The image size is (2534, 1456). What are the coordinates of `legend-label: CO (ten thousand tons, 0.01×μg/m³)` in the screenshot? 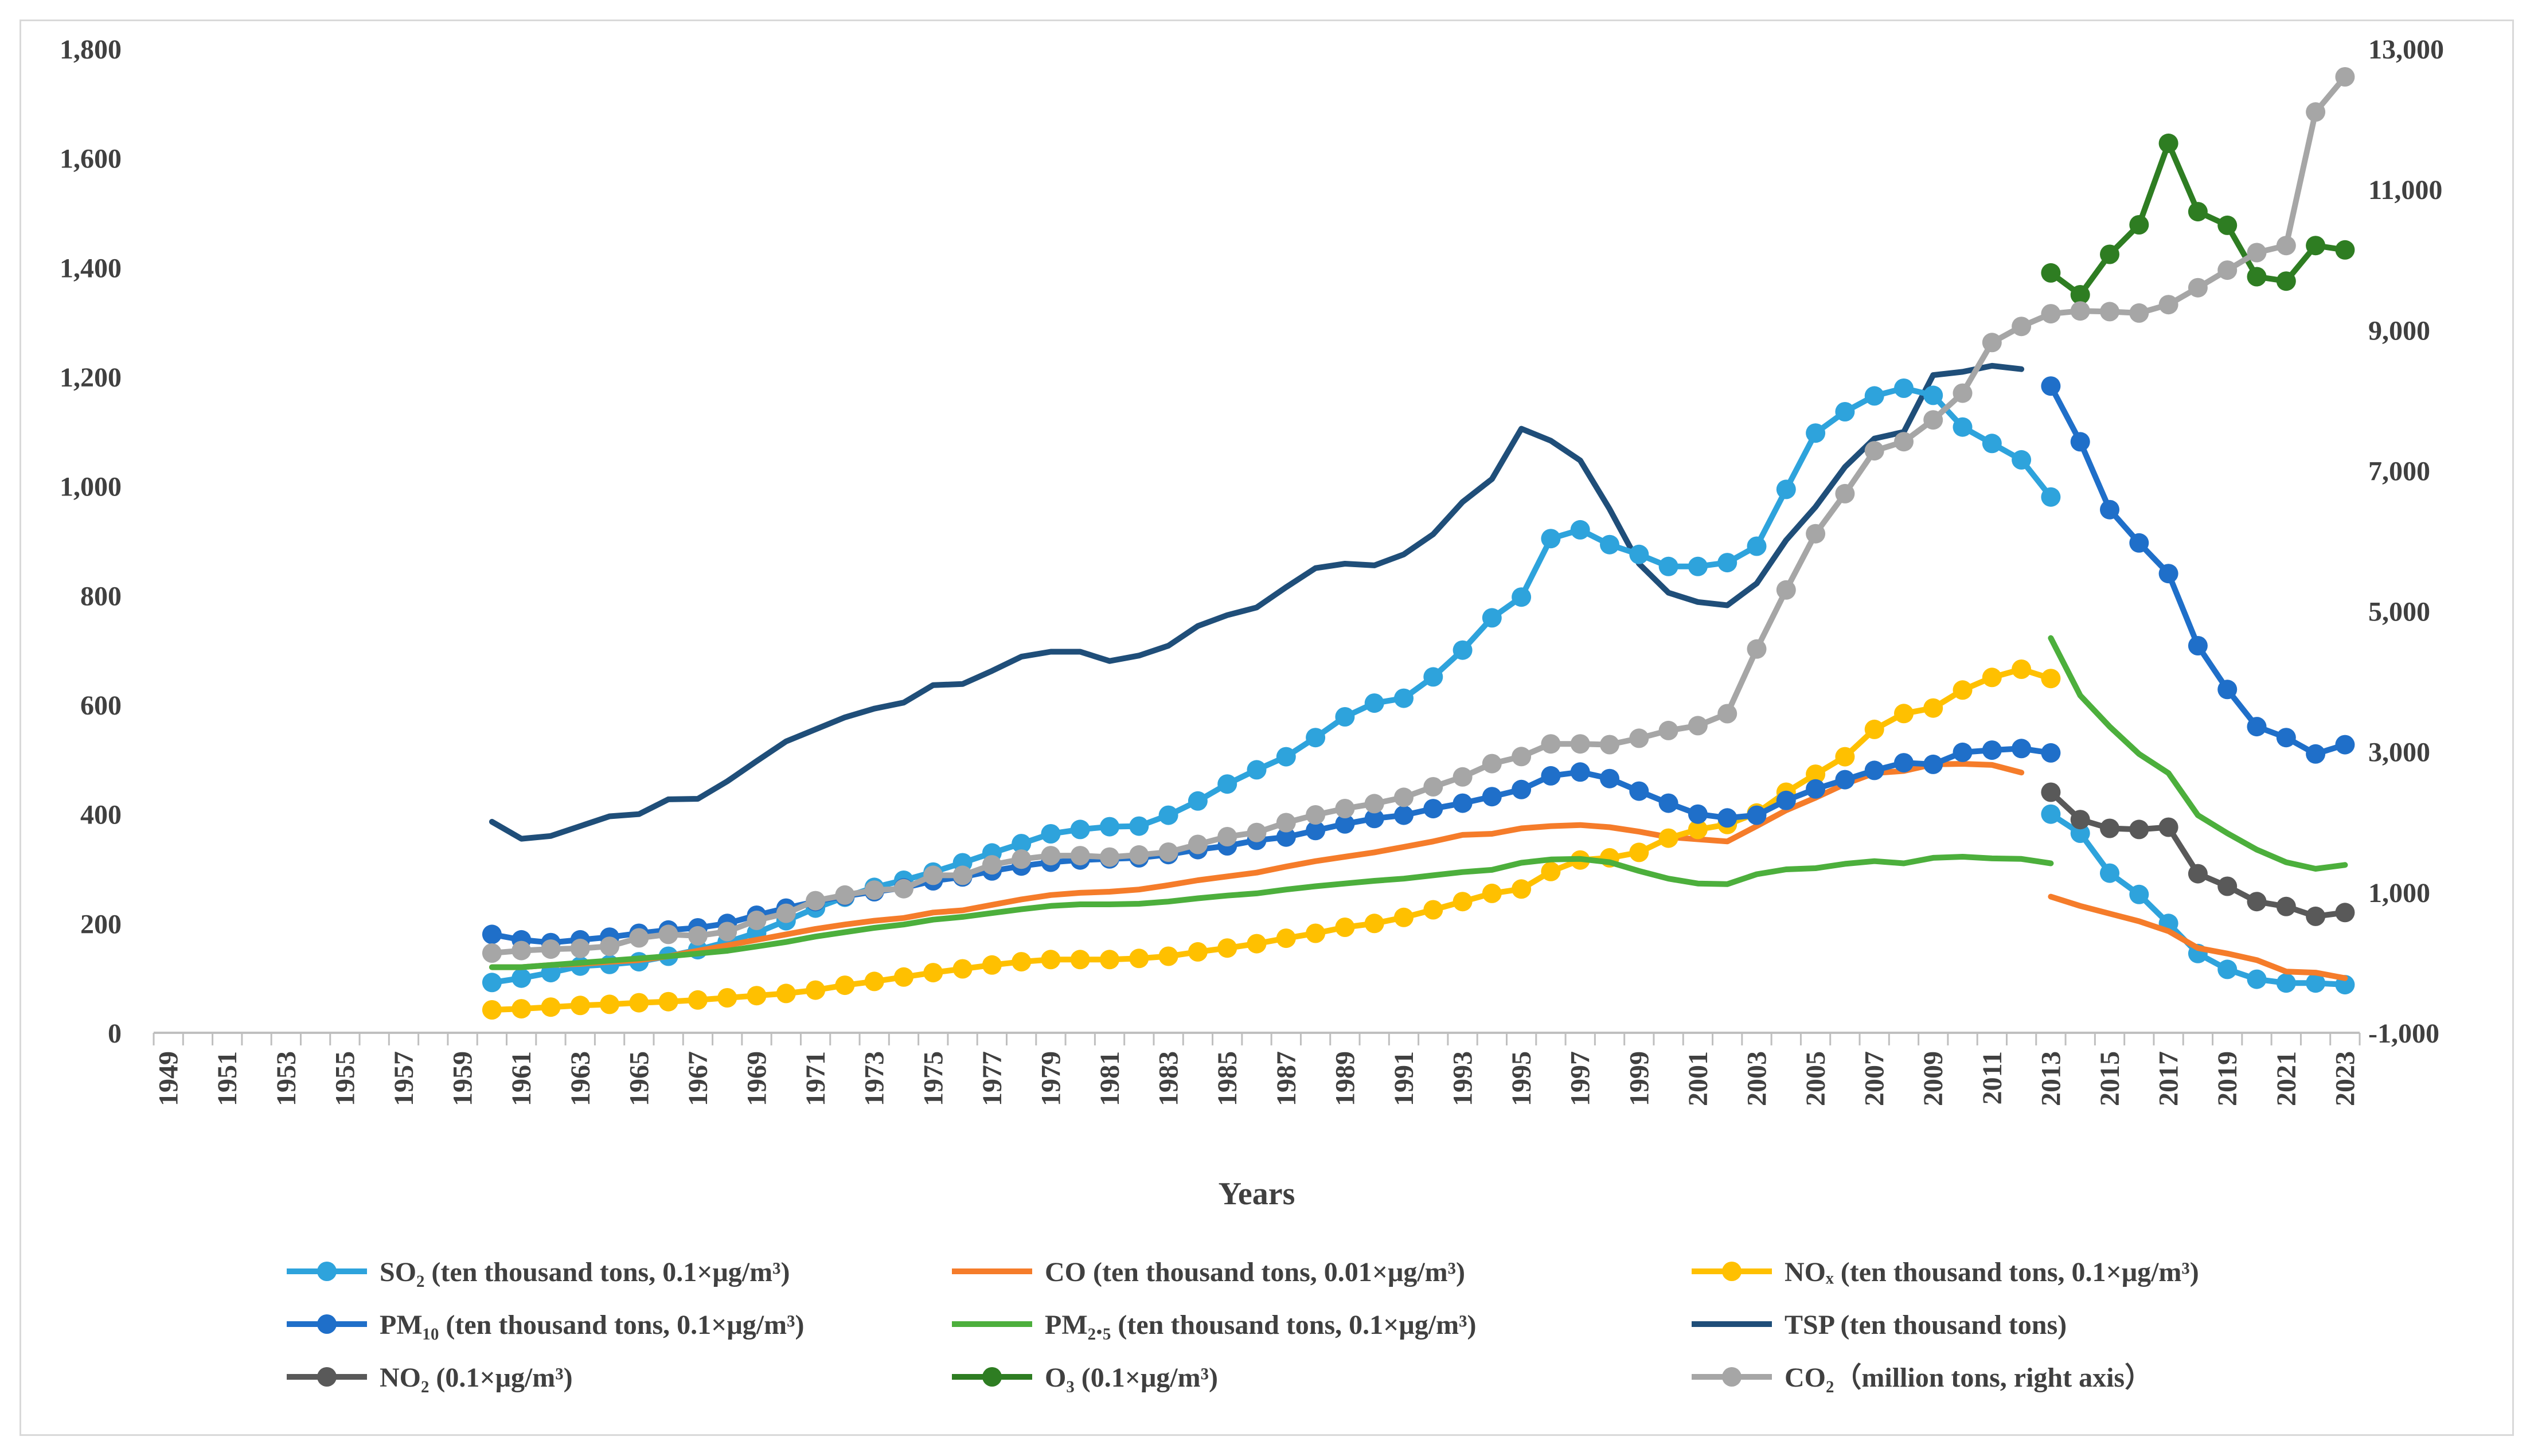 It's located at (1255, 1272).